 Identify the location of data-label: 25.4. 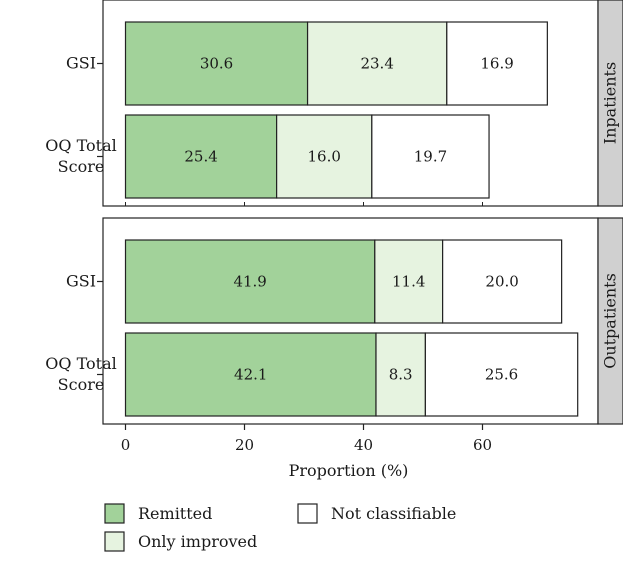
(200, 157).